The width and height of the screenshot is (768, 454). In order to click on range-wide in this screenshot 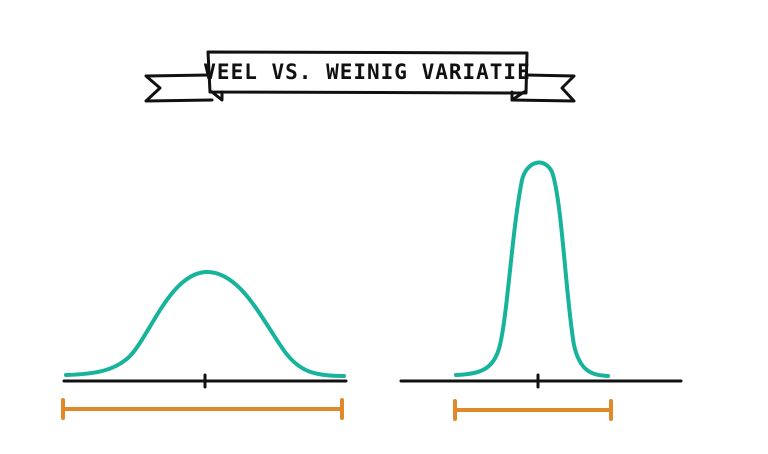, I will do `click(202, 409)`.